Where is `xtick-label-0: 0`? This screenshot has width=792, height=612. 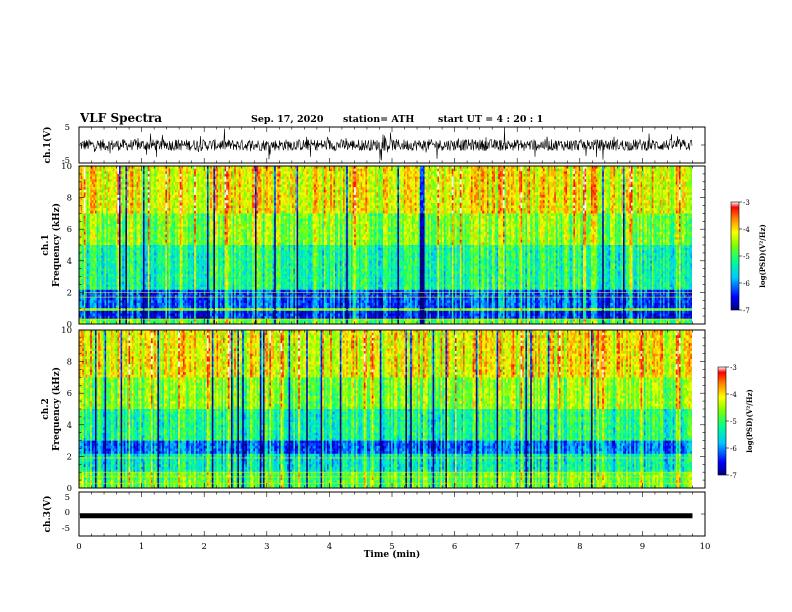
xtick-label-0: 0 is located at coordinates (78, 547).